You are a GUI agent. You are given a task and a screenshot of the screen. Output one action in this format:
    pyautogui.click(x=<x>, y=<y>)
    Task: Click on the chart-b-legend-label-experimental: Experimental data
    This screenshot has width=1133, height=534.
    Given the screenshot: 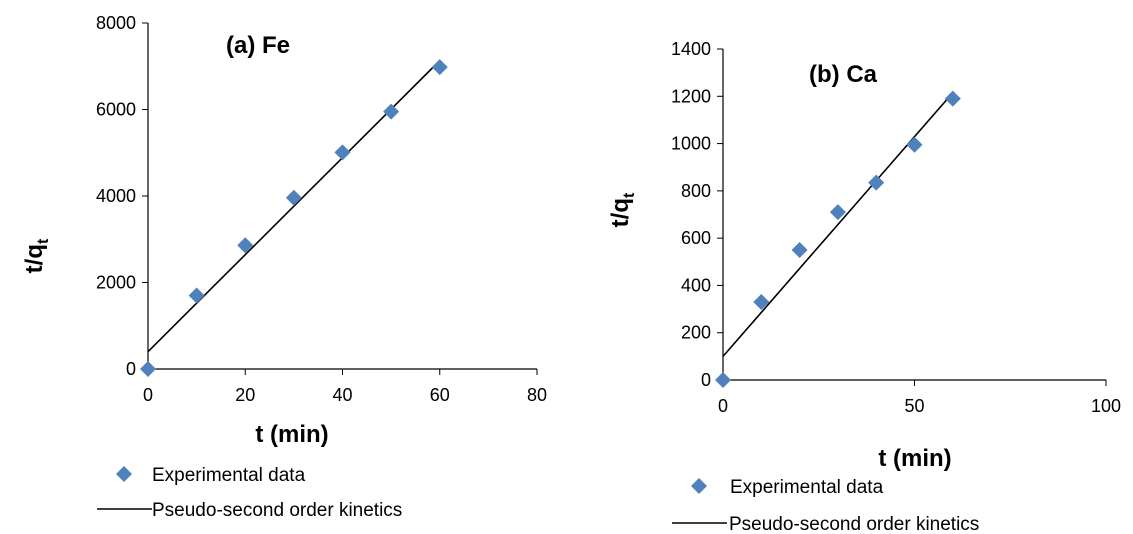 What is the action you would take?
    pyautogui.click(x=807, y=487)
    